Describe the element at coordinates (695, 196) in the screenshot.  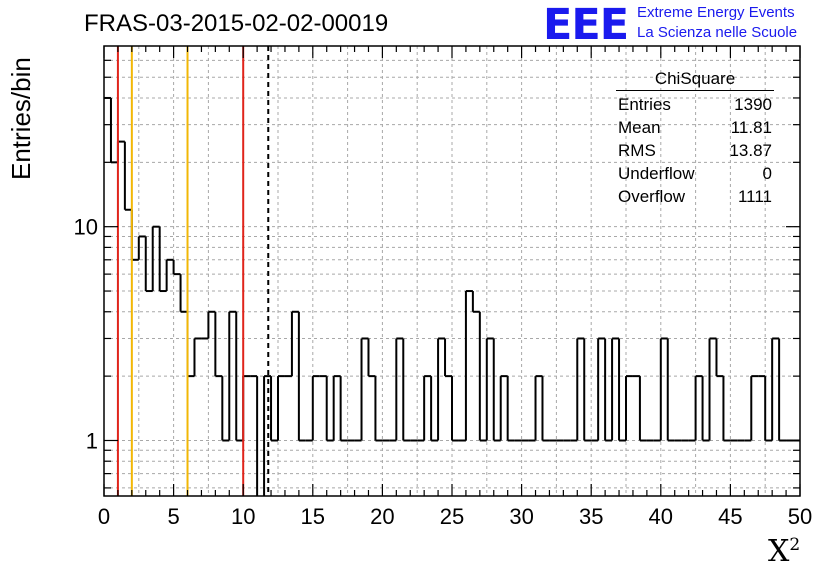
I see `stats-row: Overflow 1111` at that location.